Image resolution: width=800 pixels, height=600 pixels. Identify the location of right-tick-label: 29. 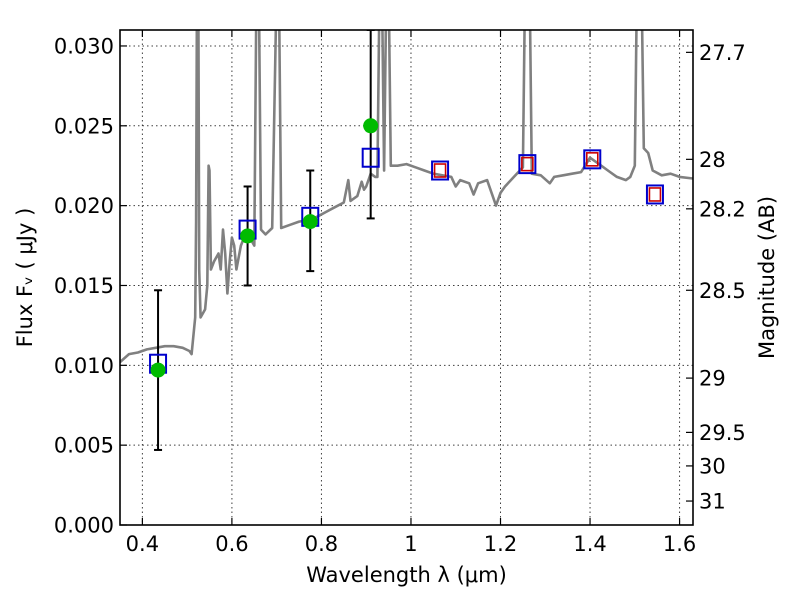
(712, 379).